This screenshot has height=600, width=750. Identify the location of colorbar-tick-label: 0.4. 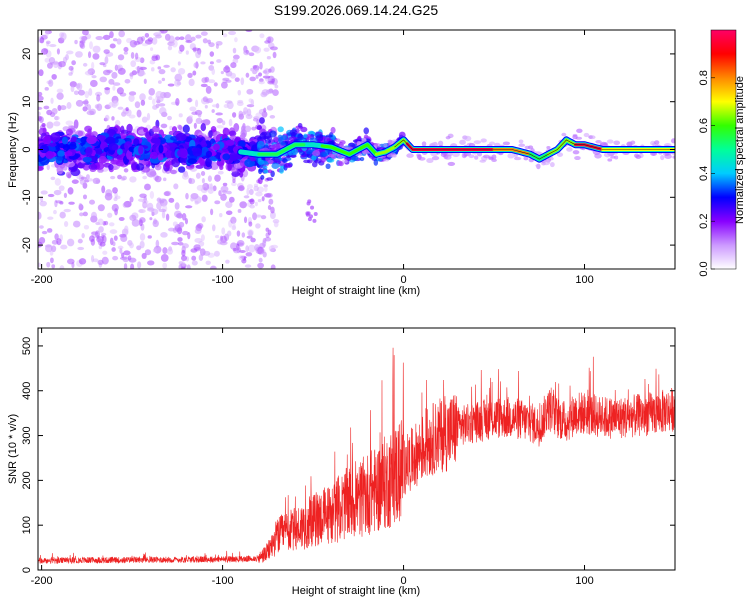
(704, 173).